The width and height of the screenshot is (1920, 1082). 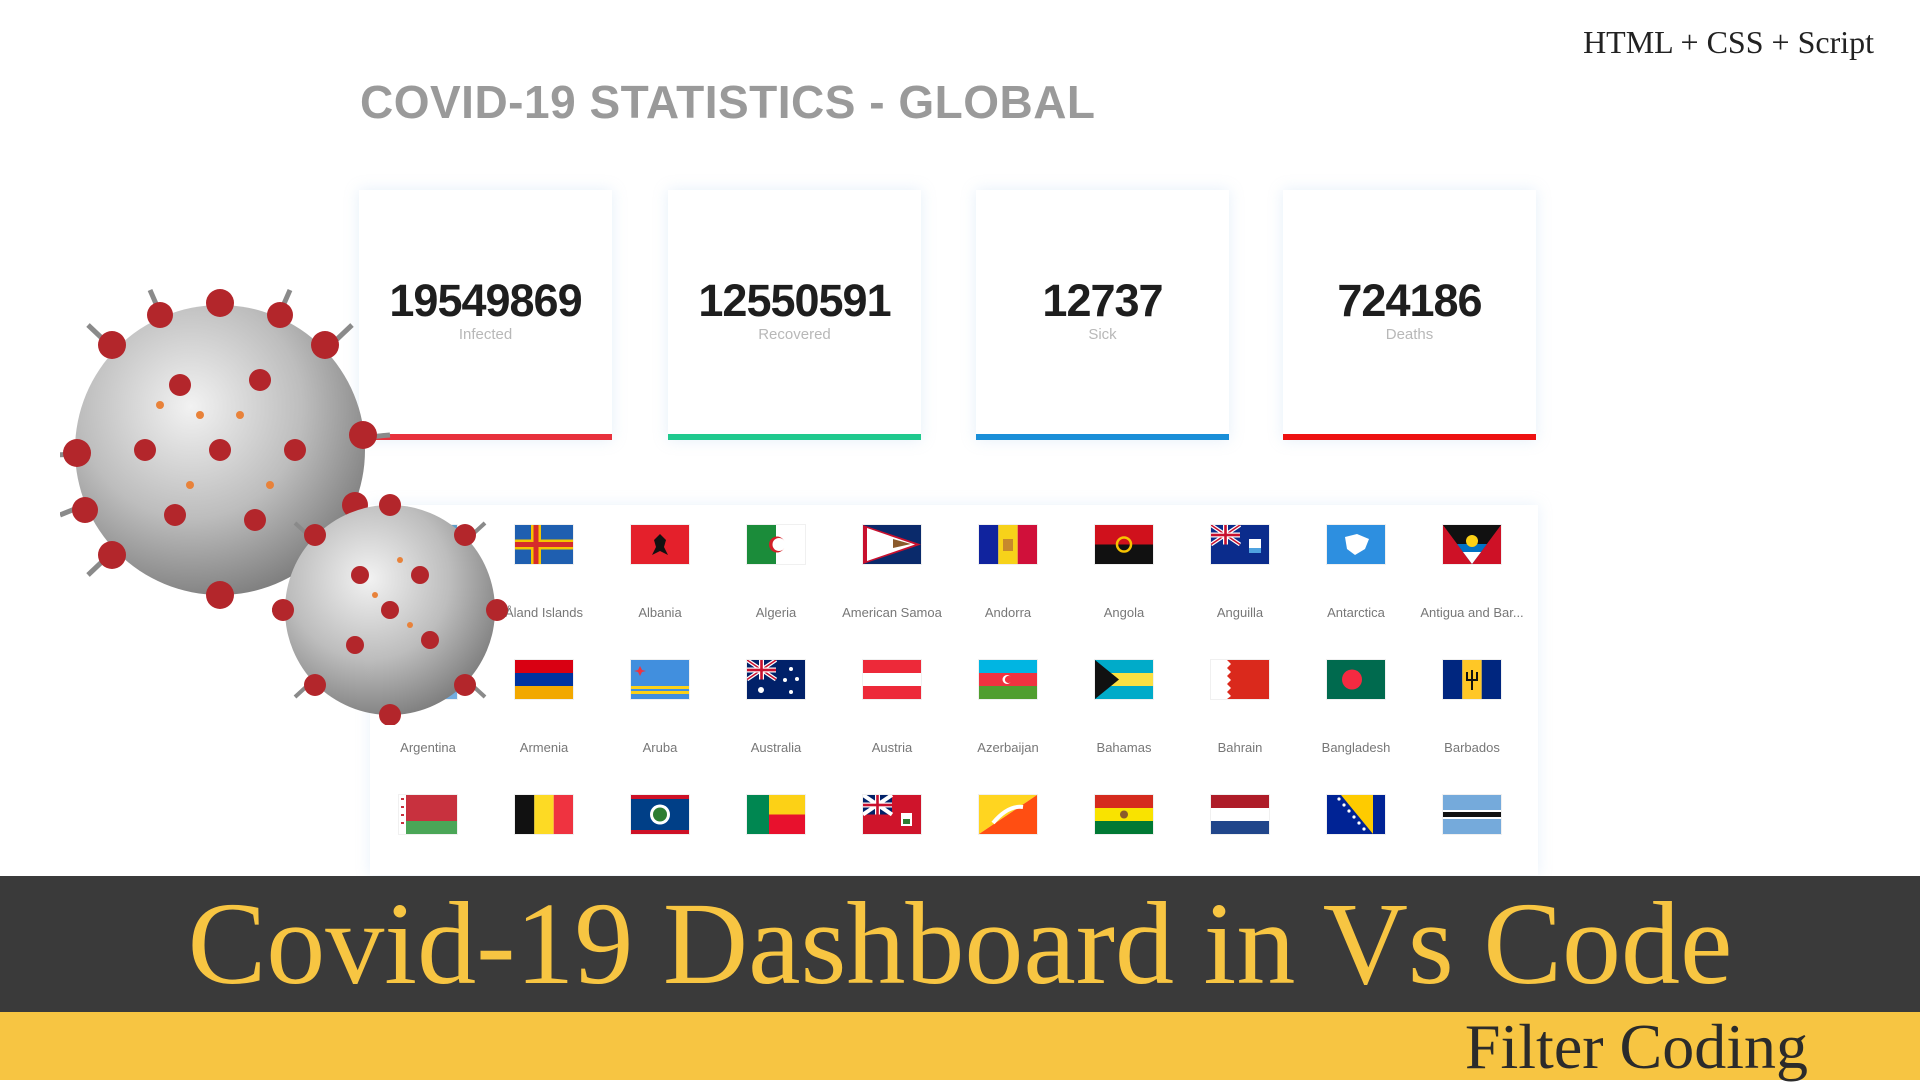 I want to click on stat-value-recovered: 12550591, so click(x=794, y=300).